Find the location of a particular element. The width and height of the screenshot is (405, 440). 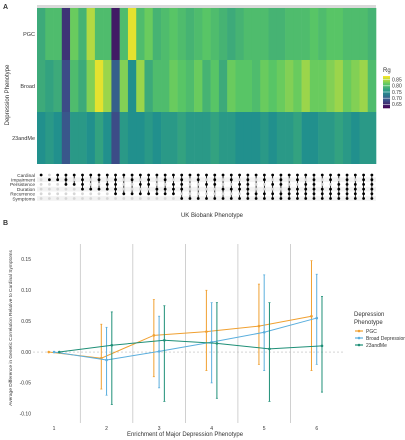

lineplot-x-tick-label: 6 is located at coordinates (316, 429).